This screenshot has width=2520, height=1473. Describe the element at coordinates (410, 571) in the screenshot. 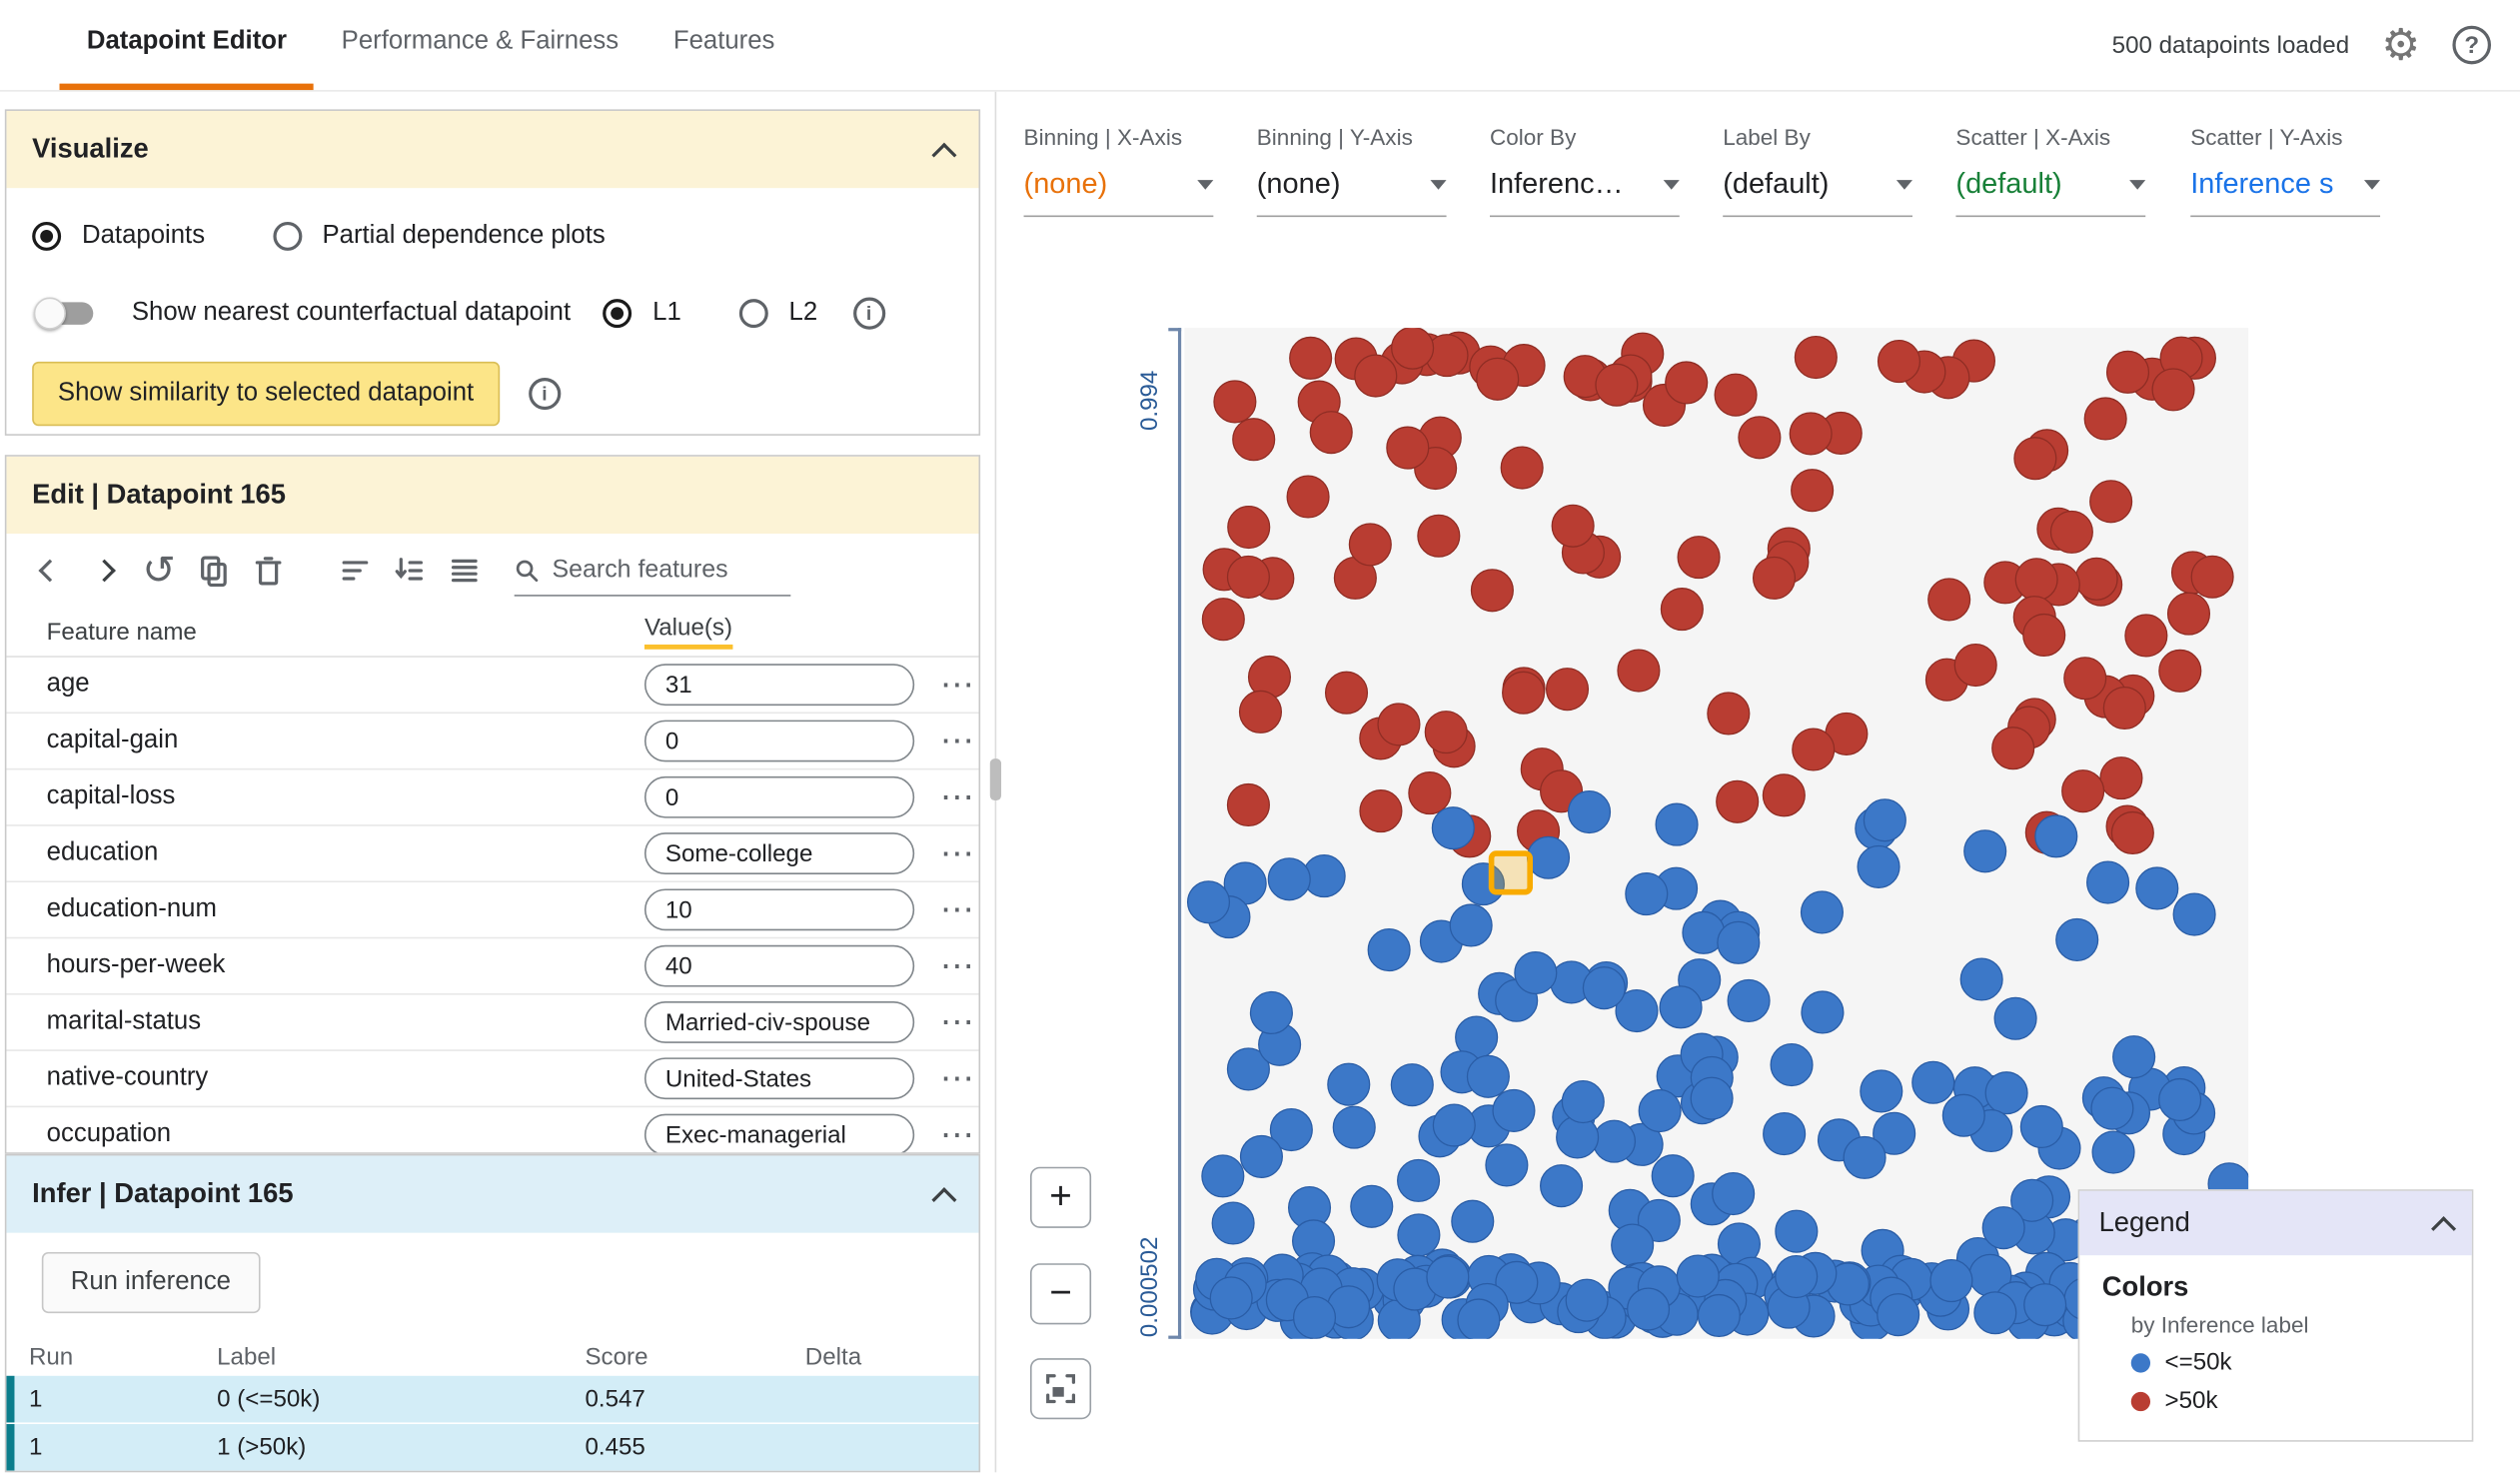

I see `sort-numeric-button` at that location.